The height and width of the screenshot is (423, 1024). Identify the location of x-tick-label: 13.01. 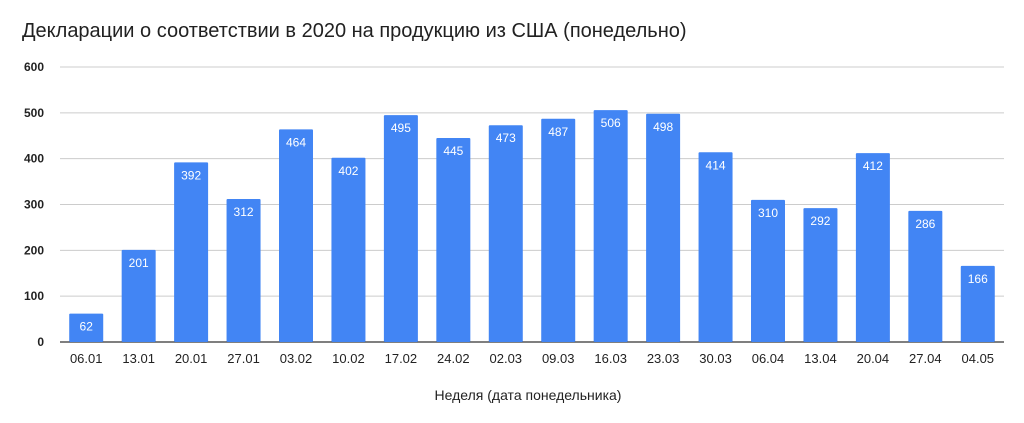
(138, 358).